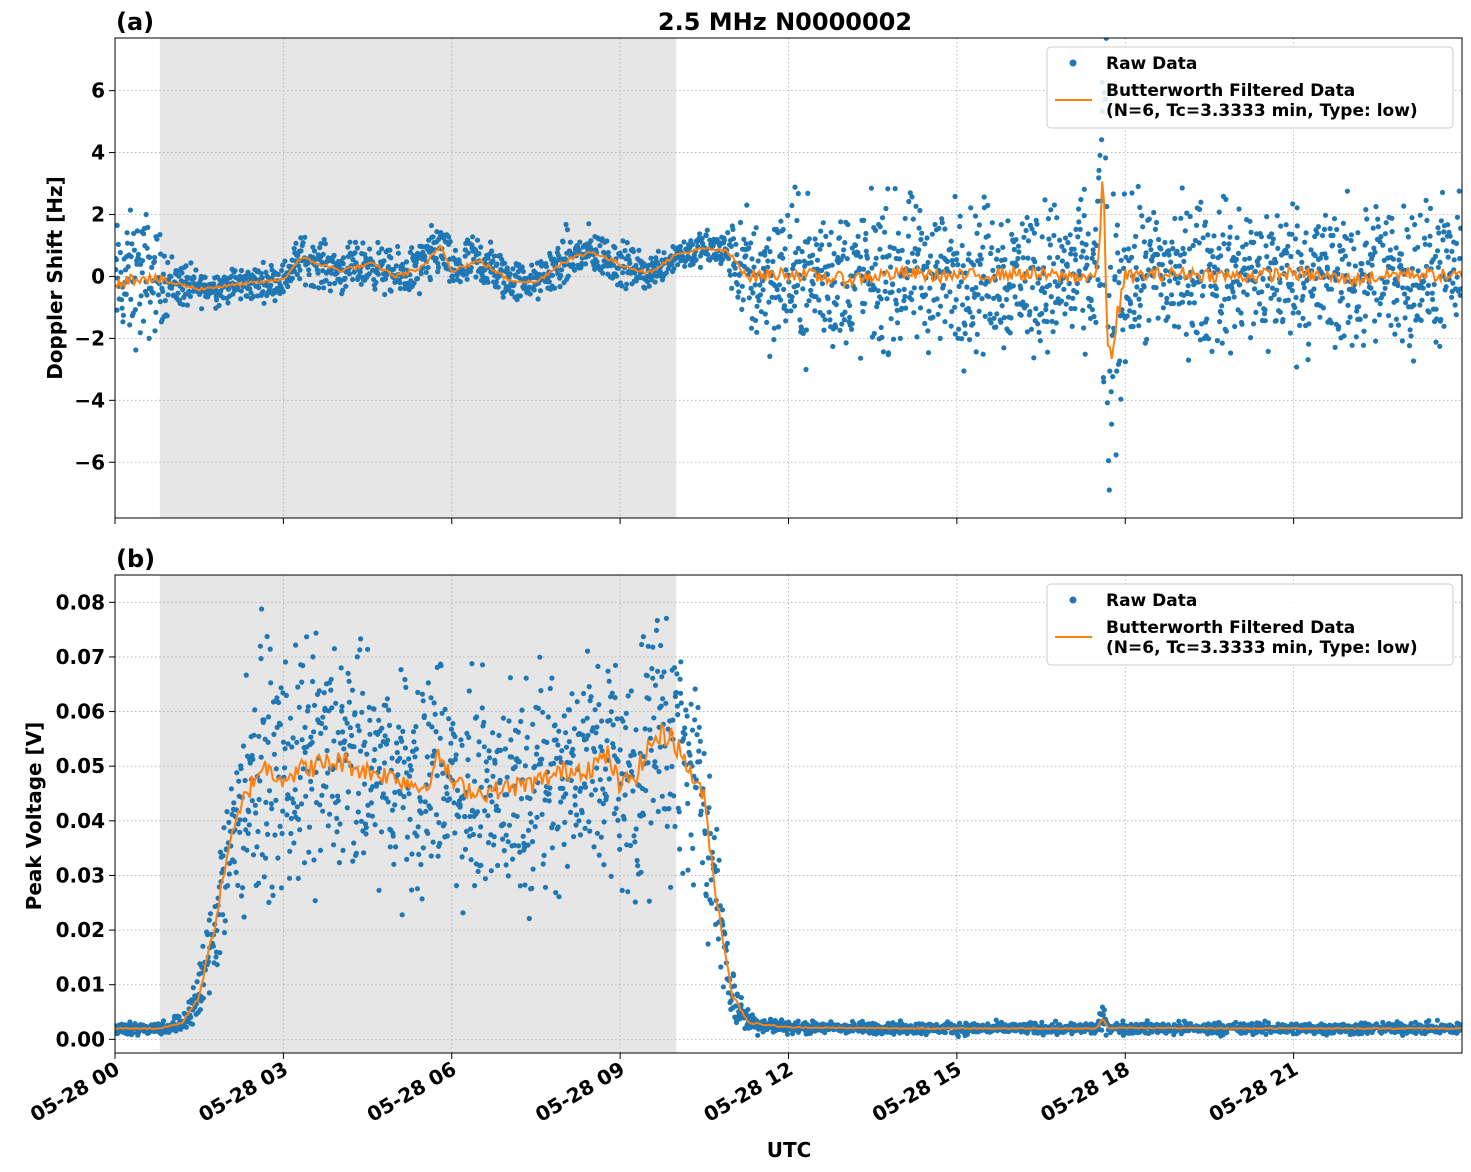  I want to click on legend-label-line: (N=6, Tc=3.3333 min, Type: low), so click(1262, 111).